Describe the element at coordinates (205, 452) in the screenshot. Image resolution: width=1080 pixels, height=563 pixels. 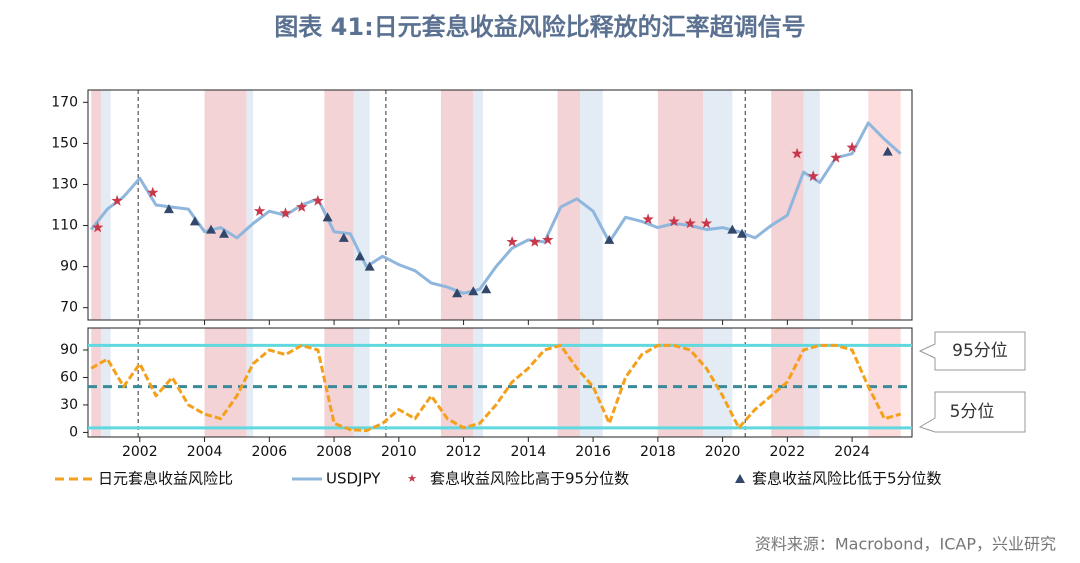
I see `x-tick-label: 2004` at that location.